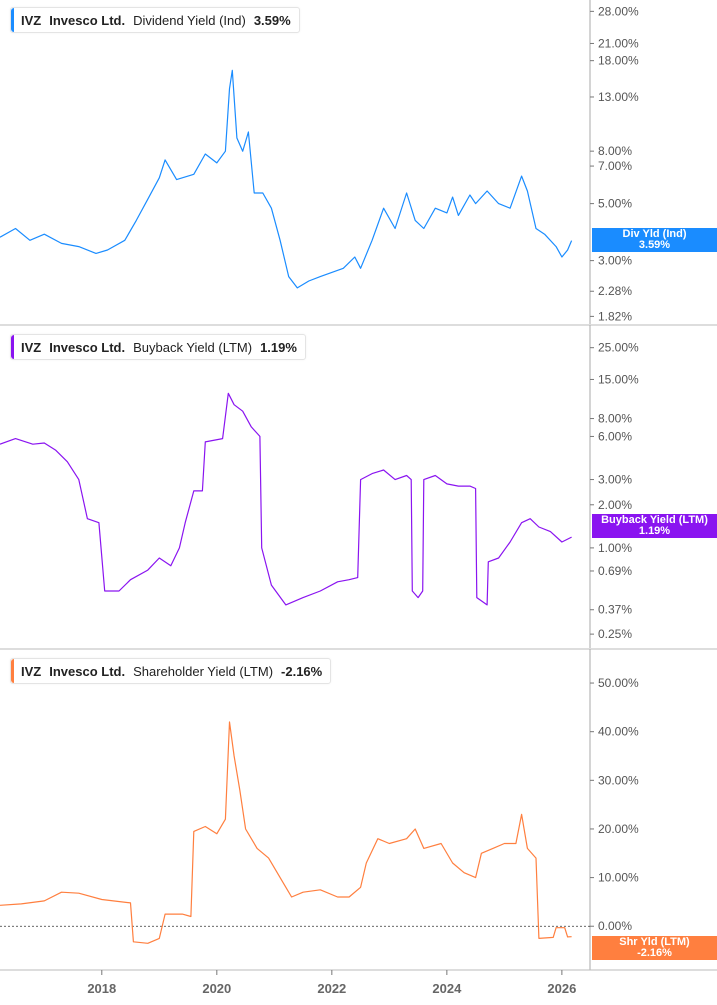 The image size is (717, 1005). What do you see at coordinates (654, 531) in the screenshot?
I see `tag-value: 1.19%` at bounding box center [654, 531].